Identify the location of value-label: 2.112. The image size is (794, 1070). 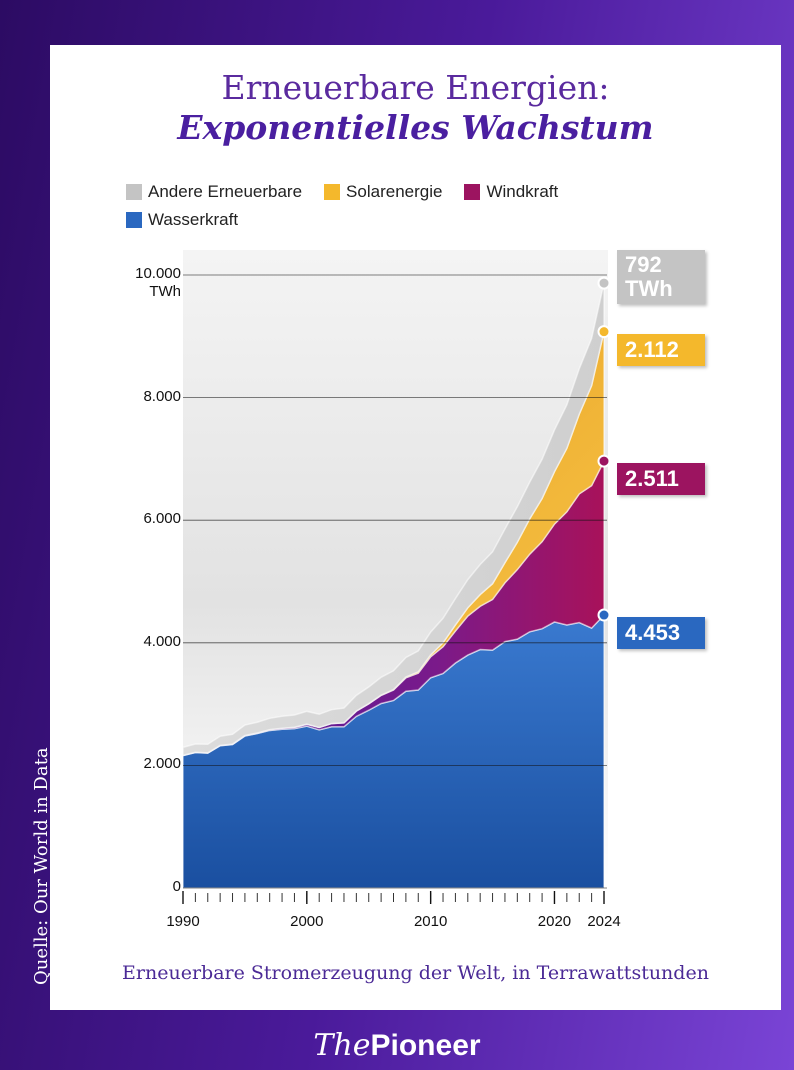
(661, 349).